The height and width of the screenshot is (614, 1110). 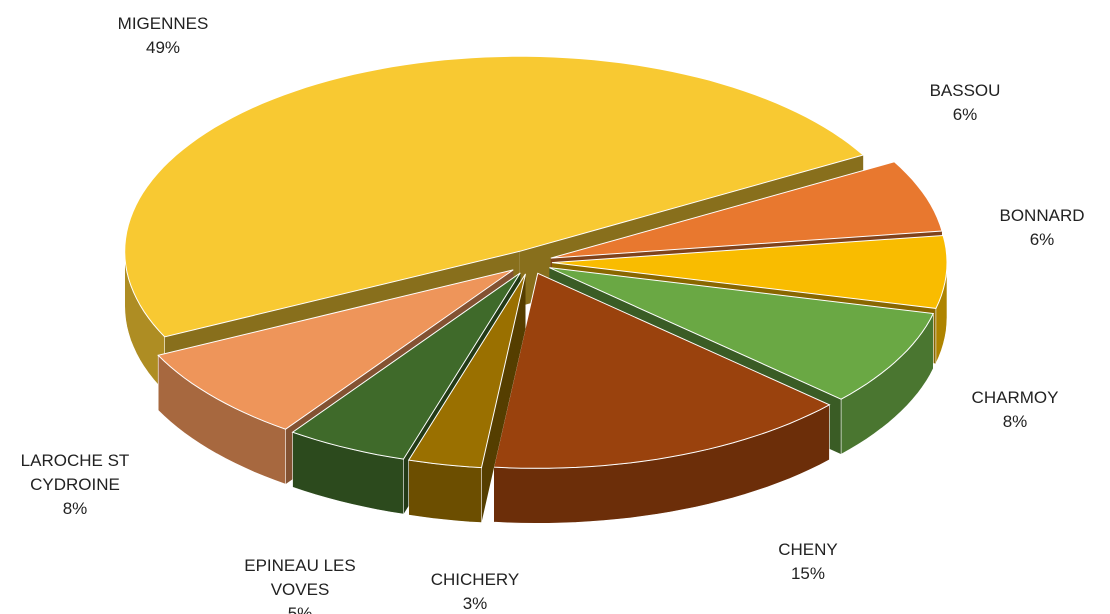 I want to click on data-label: CHARMOY 8%, so click(x=1015, y=410).